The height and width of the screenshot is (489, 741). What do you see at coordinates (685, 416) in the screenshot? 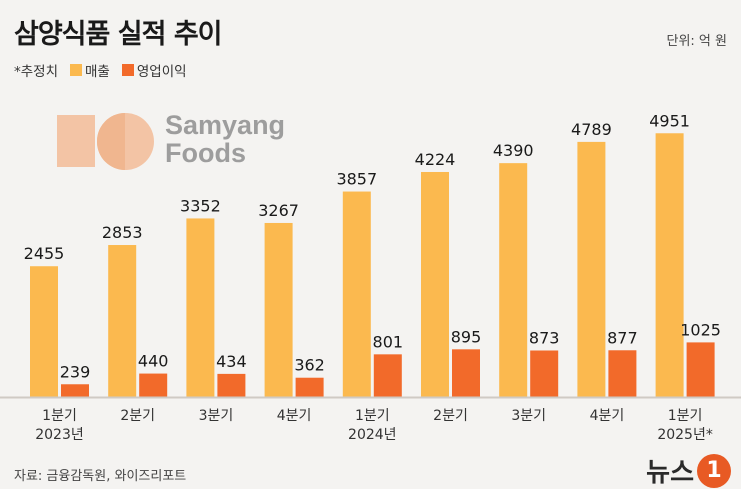
I see `x-tick-label-9: 1분기` at bounding box center [685, 416].